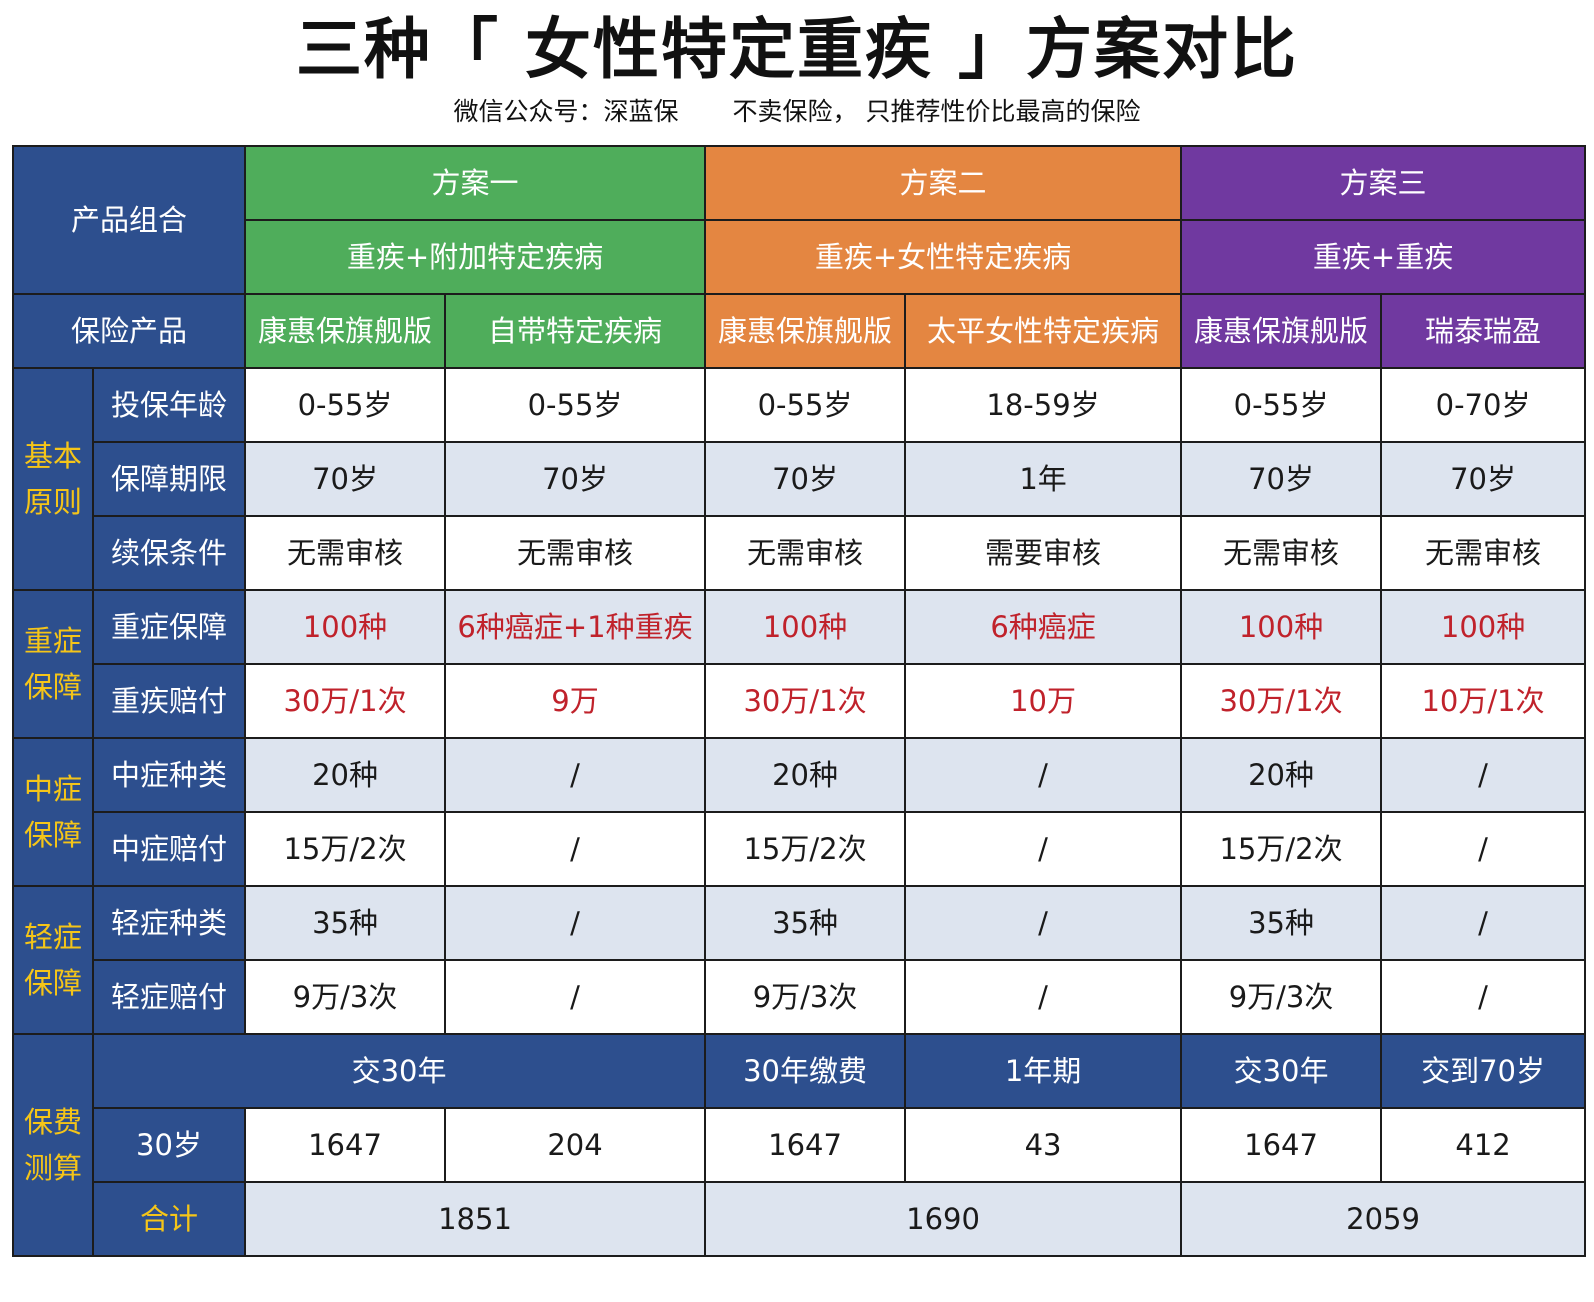  What do you see at coordinates (399, 1071) in the screenshot?
I see `payment-term-plan-1: 交30年` at bounding box center [399, 1071].